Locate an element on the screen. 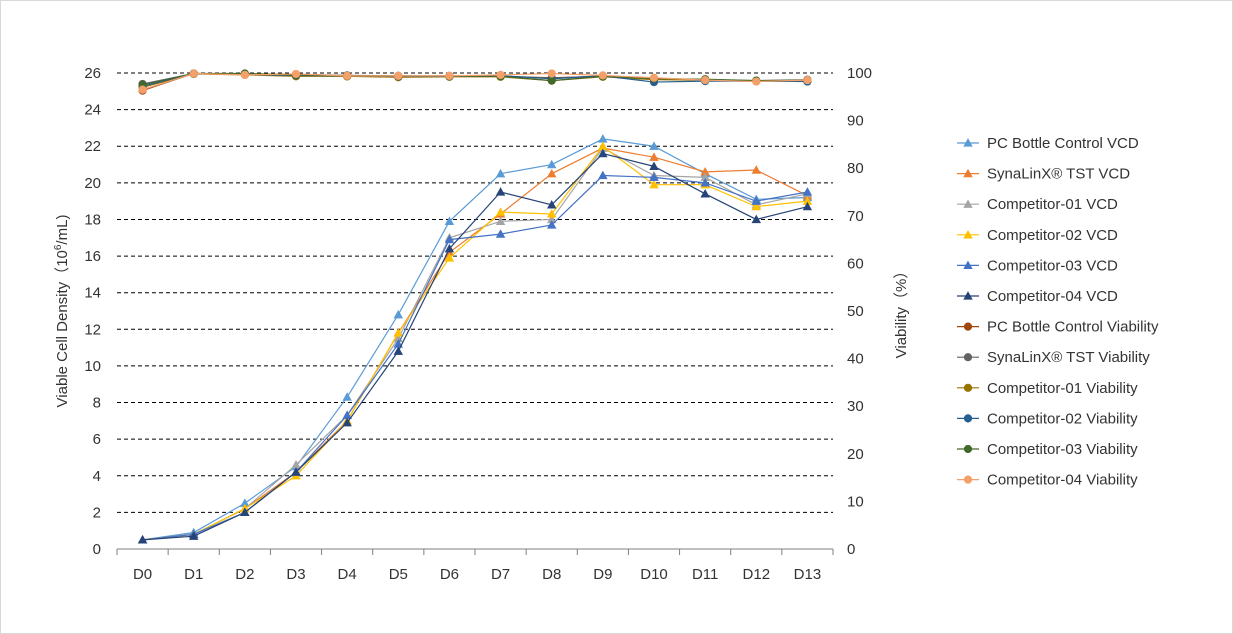 The width and height of the screenshot is (1233, 634). x-tick-label: D5 is located at coordinates (398, 574).